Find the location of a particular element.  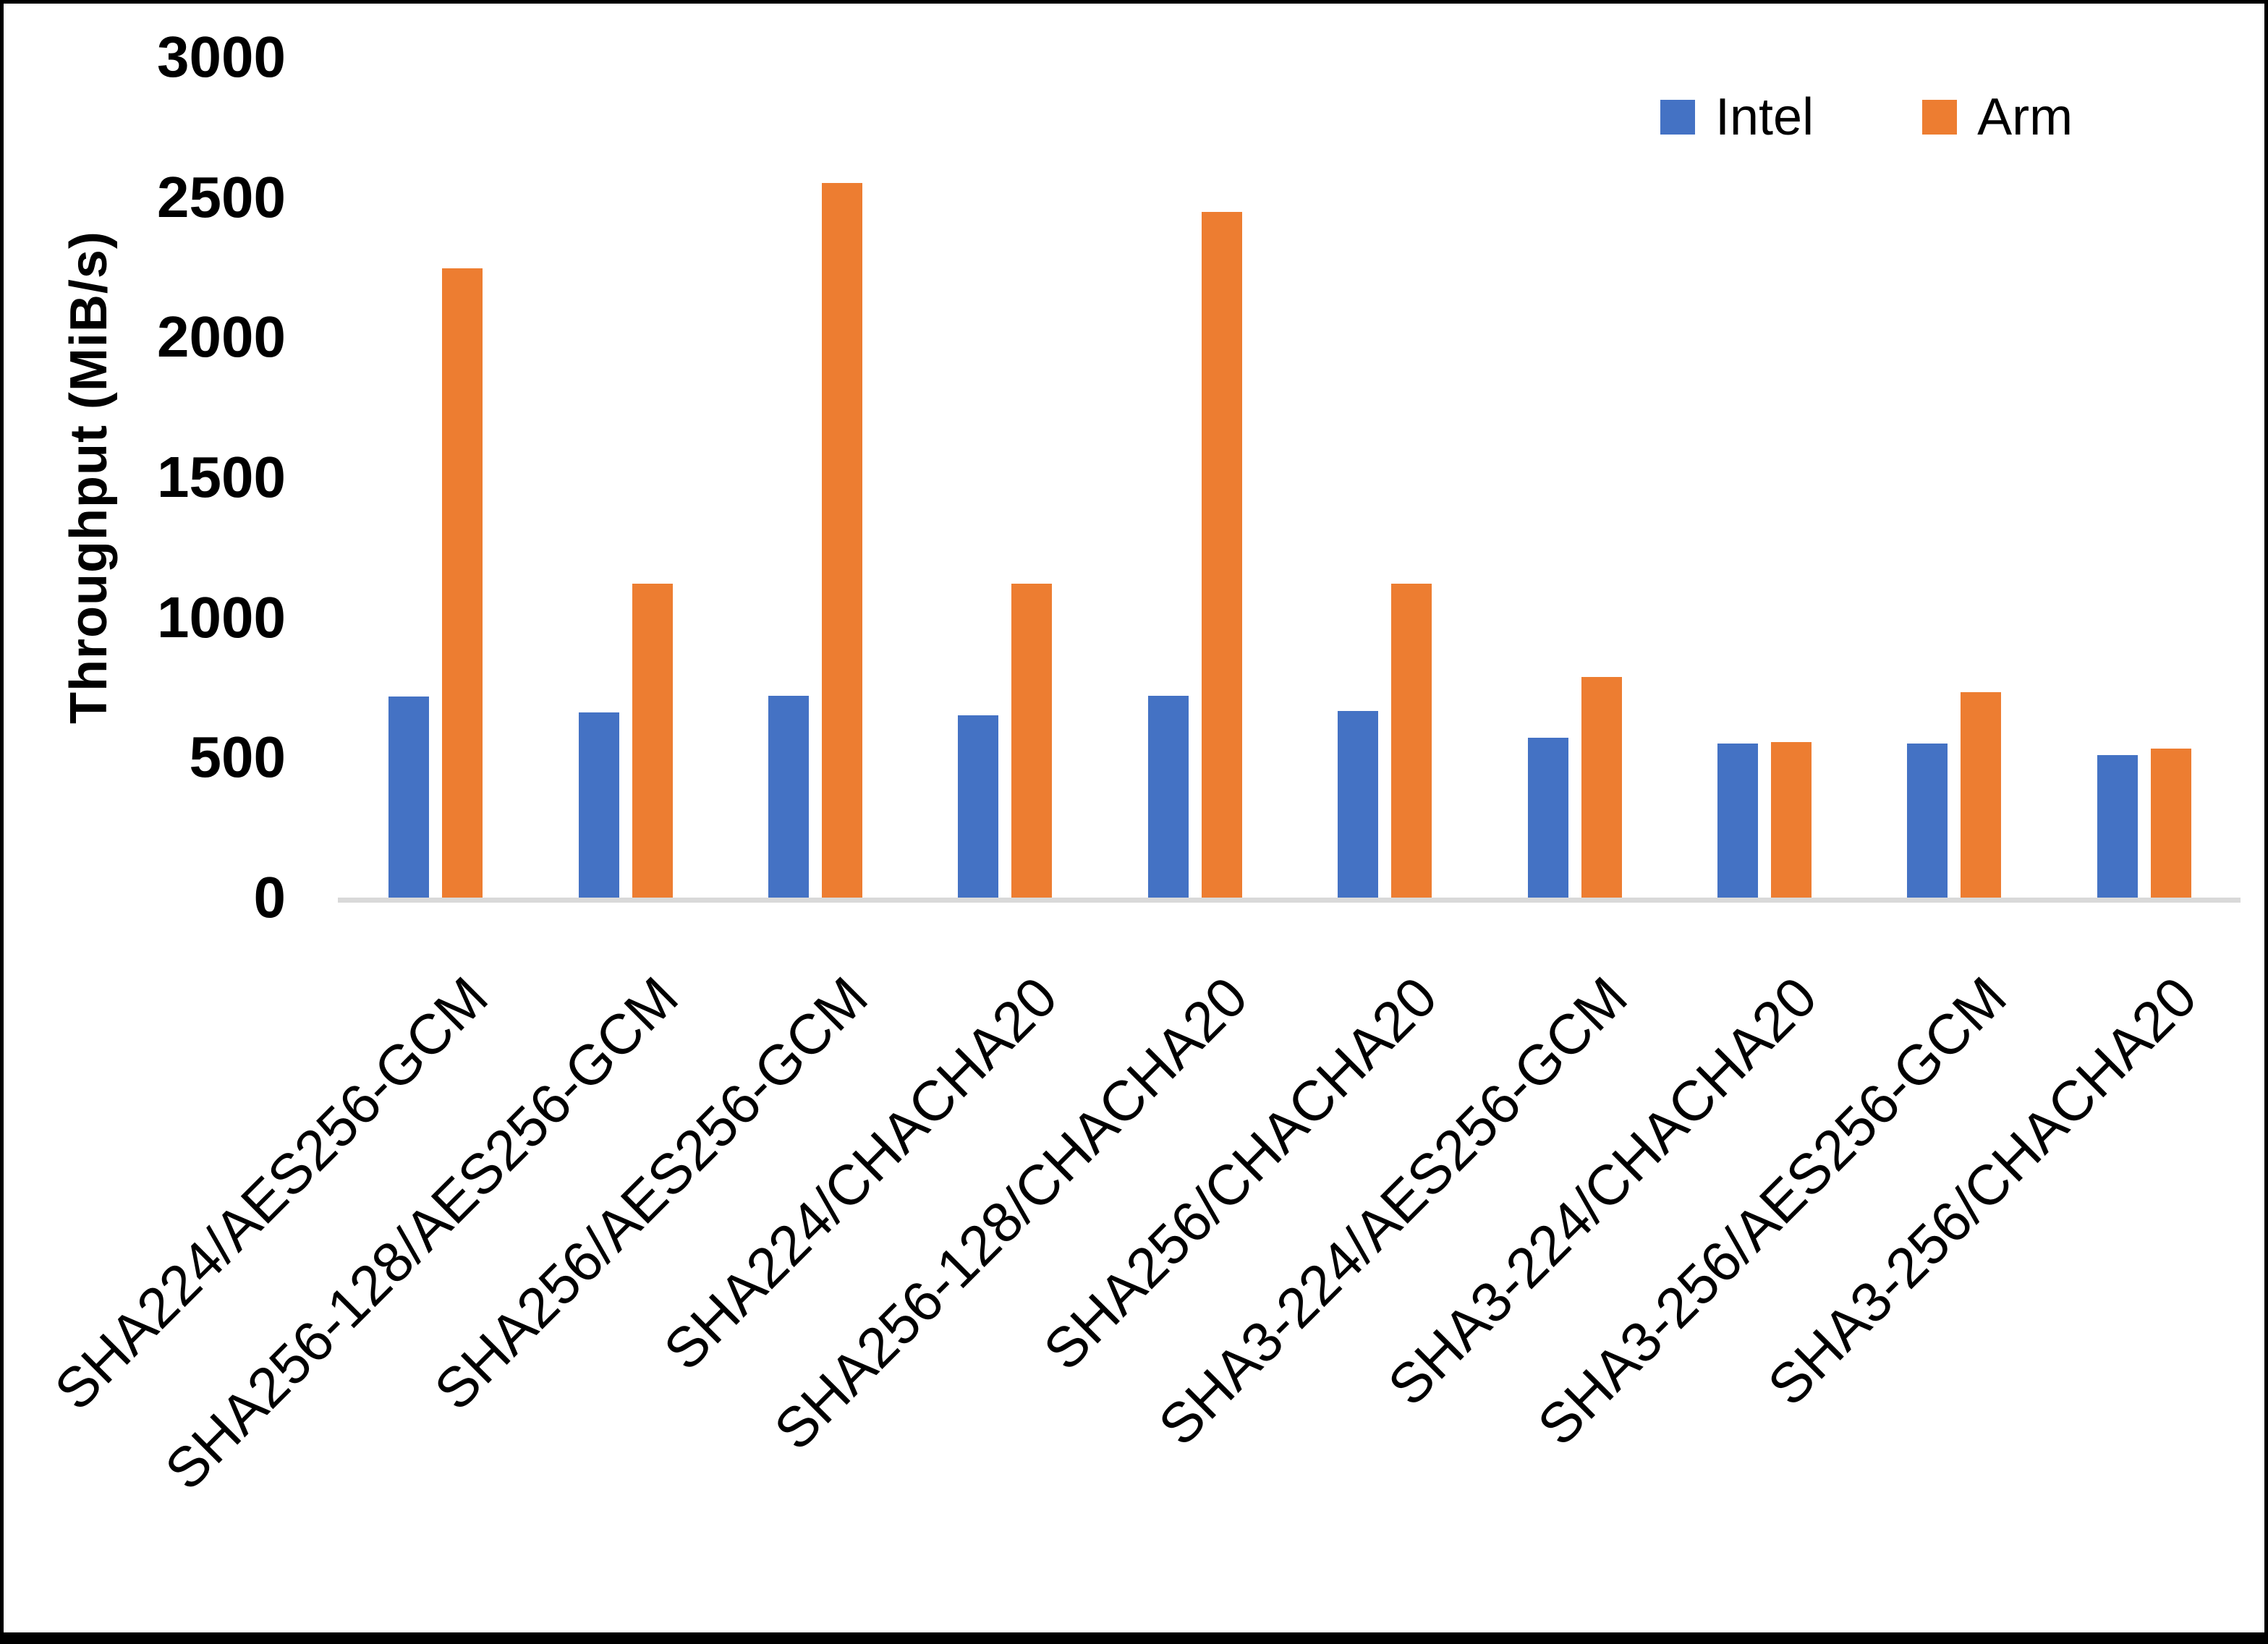

y-tick-label: 0 is located at coordinates (269, 897).